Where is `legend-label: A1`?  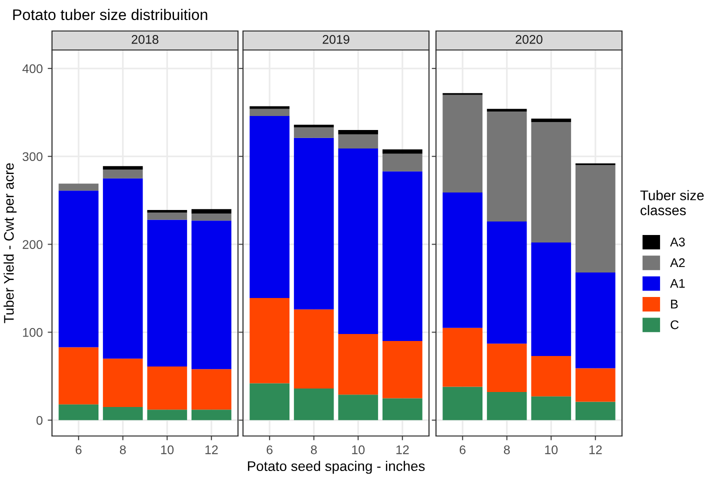 legend-label: A1 is located at coordinates (677, 283).